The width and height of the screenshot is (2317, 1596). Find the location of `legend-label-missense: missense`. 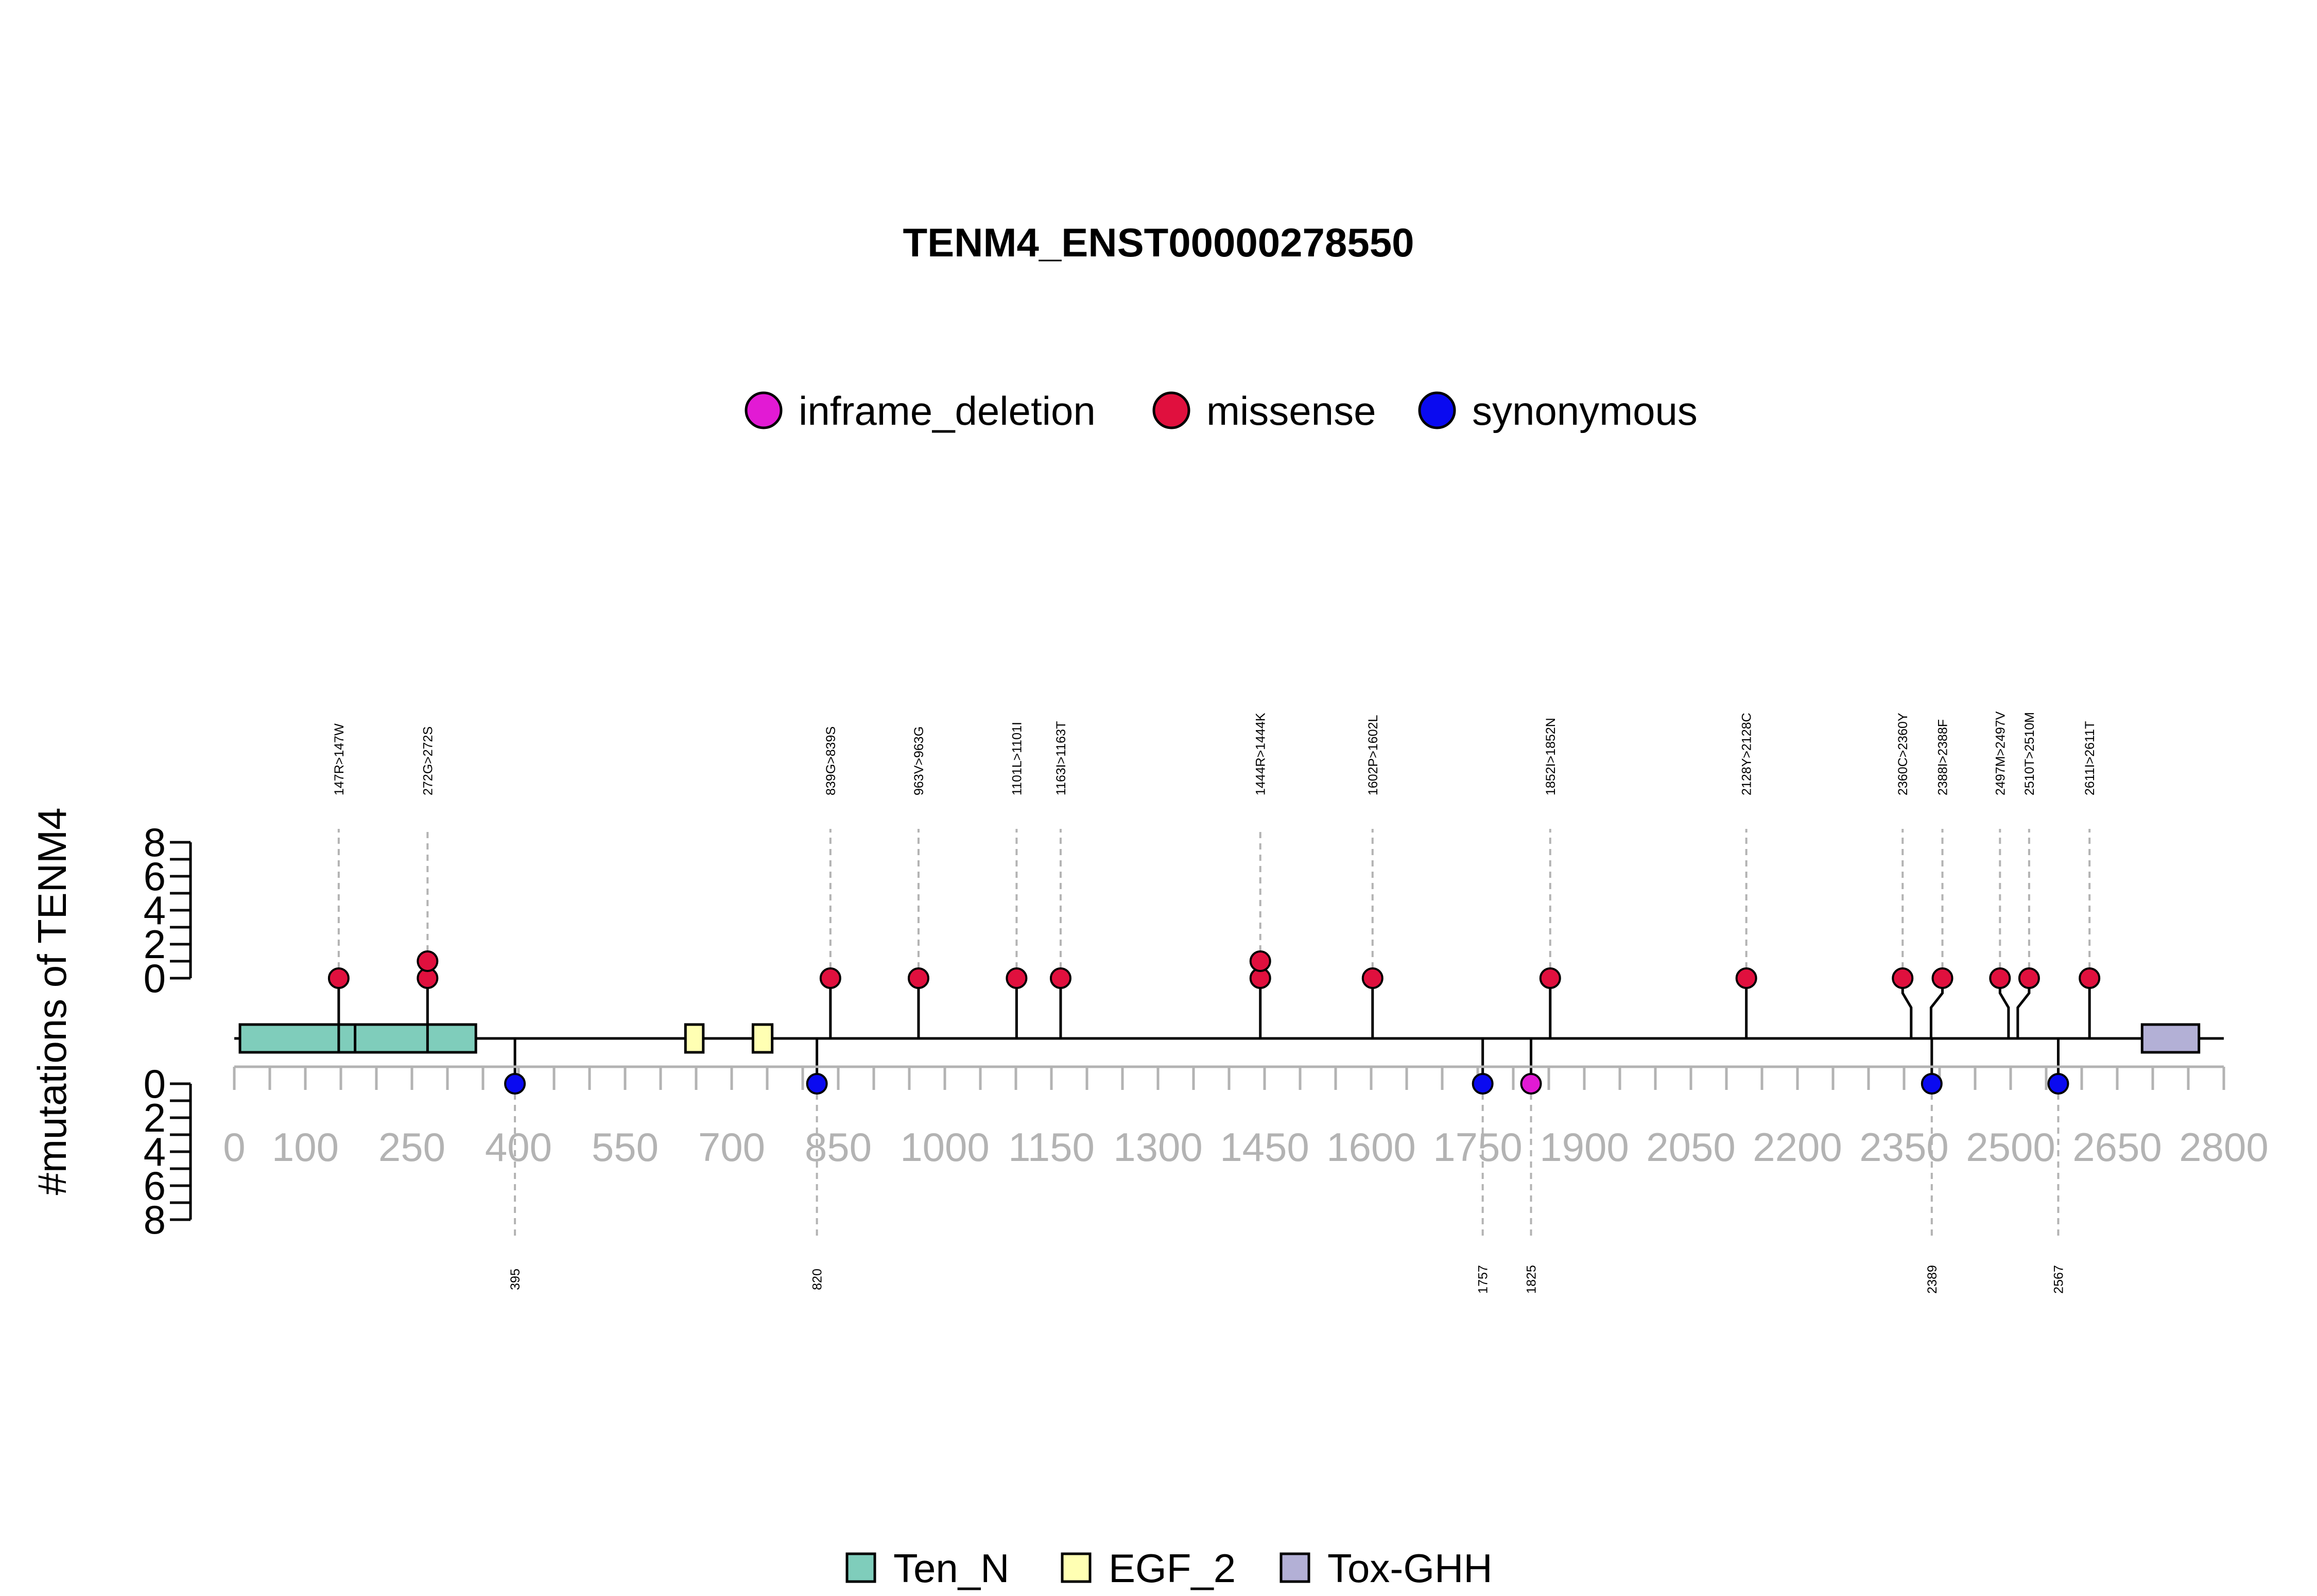

legend-label-missense: missense is located at coordinates (1291, 411).